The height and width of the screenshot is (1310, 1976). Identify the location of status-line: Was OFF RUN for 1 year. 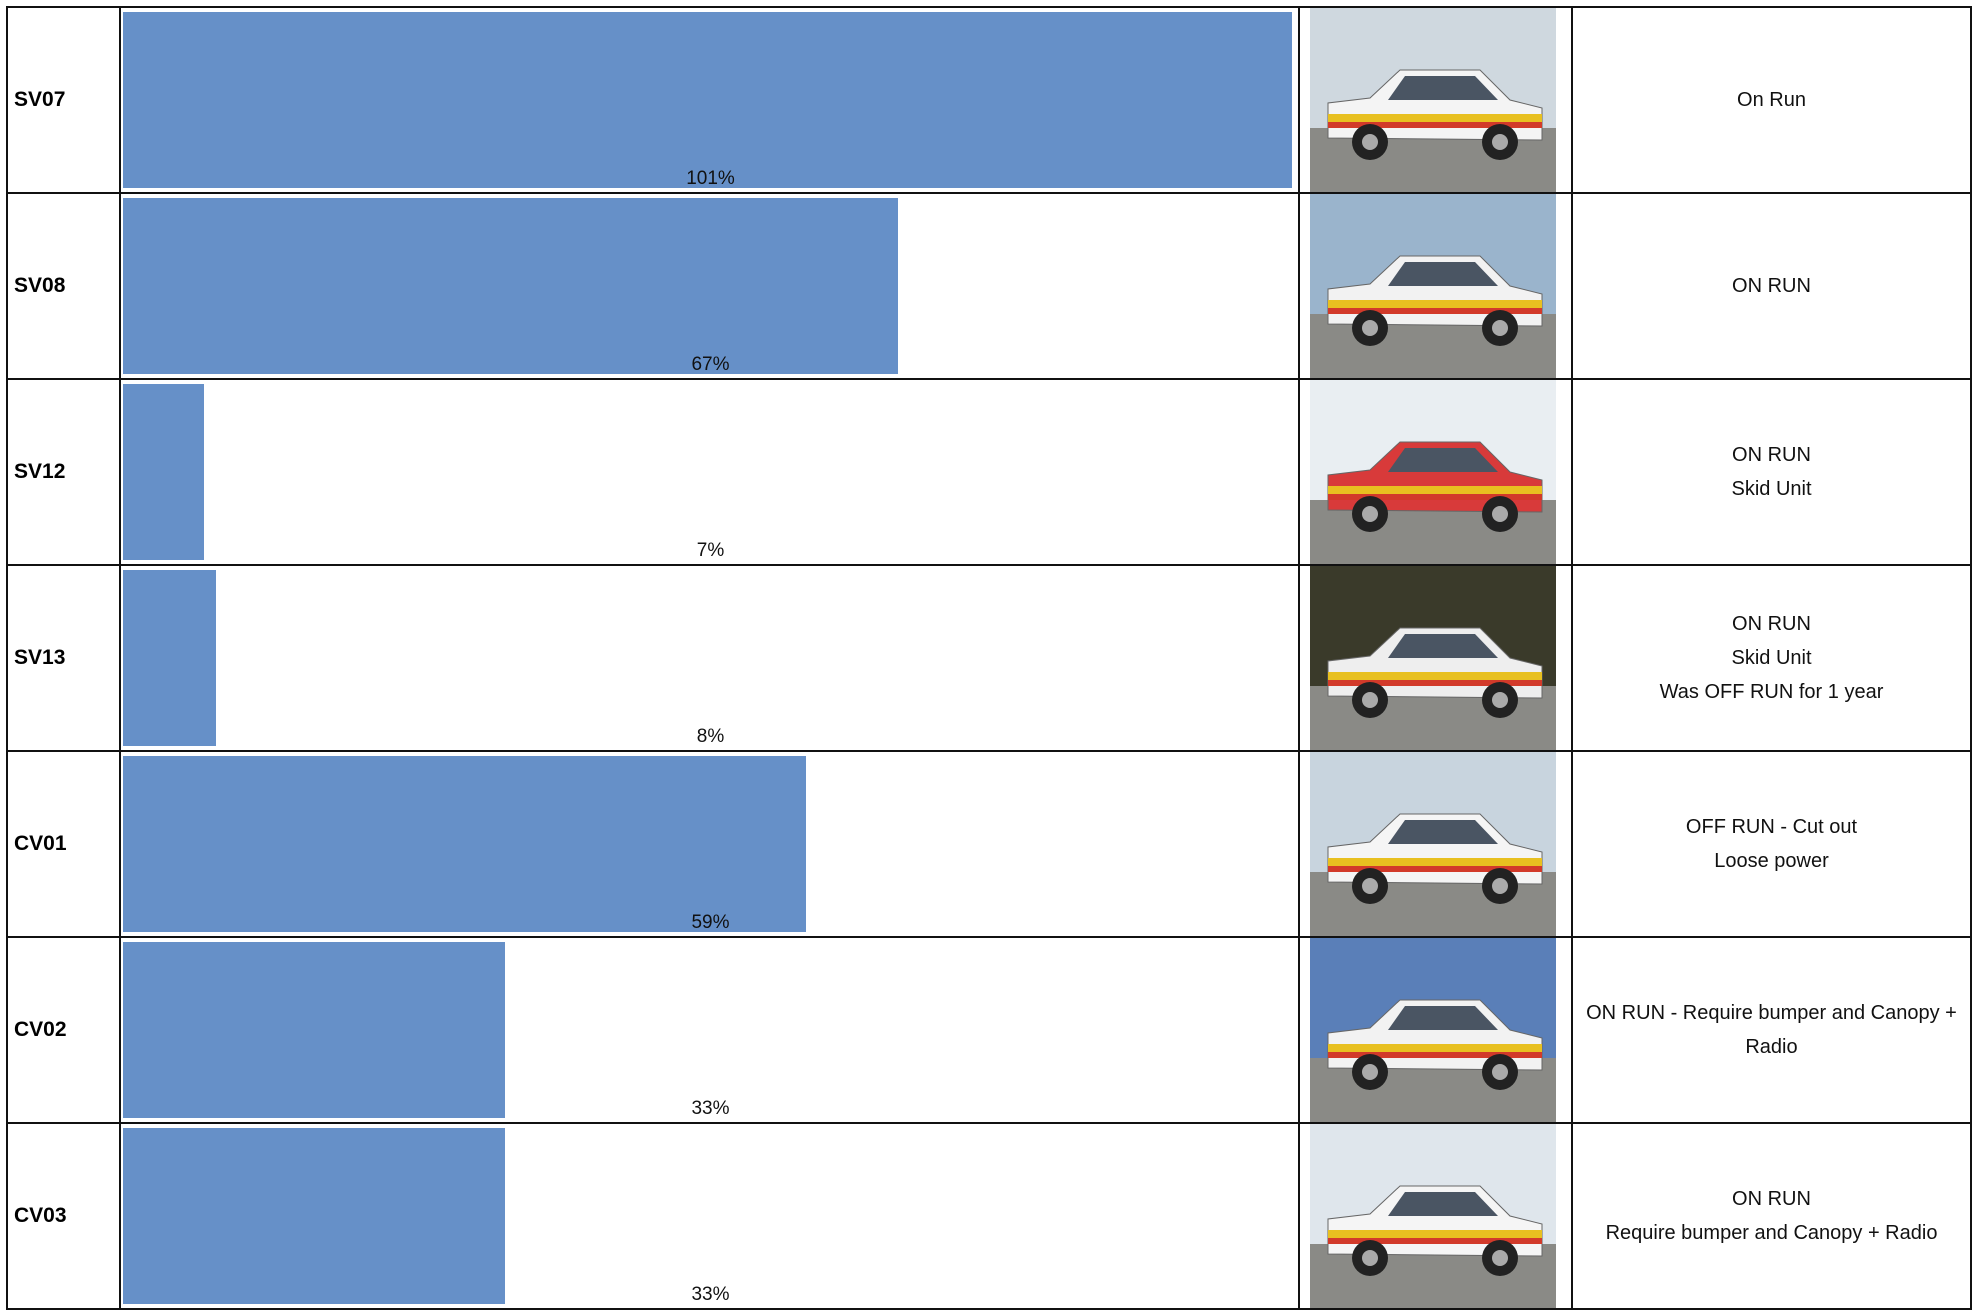
(1771, 692).